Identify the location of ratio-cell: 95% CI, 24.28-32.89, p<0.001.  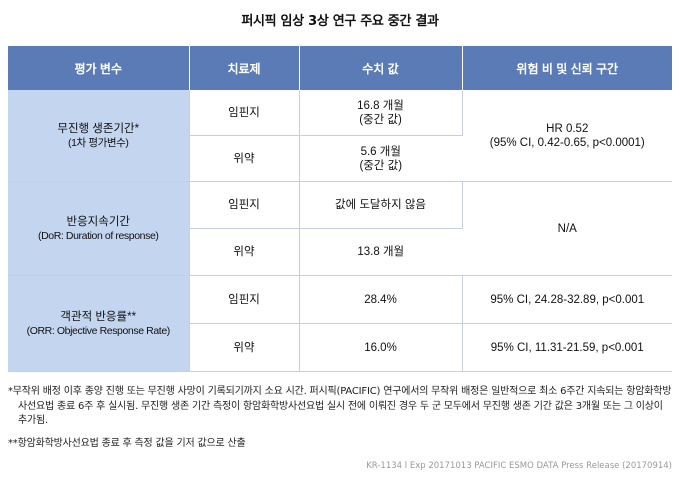
(567, 299).